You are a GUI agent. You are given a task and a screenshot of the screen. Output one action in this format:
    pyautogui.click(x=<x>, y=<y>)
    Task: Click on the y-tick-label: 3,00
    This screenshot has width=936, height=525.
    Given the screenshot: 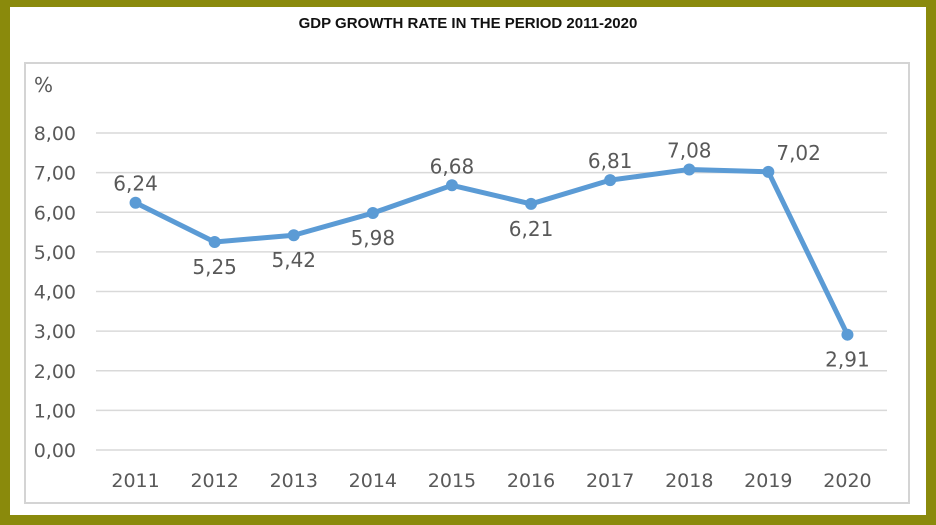 What is the action you would take?
    pyautogui.click(x=55, y=332)
    